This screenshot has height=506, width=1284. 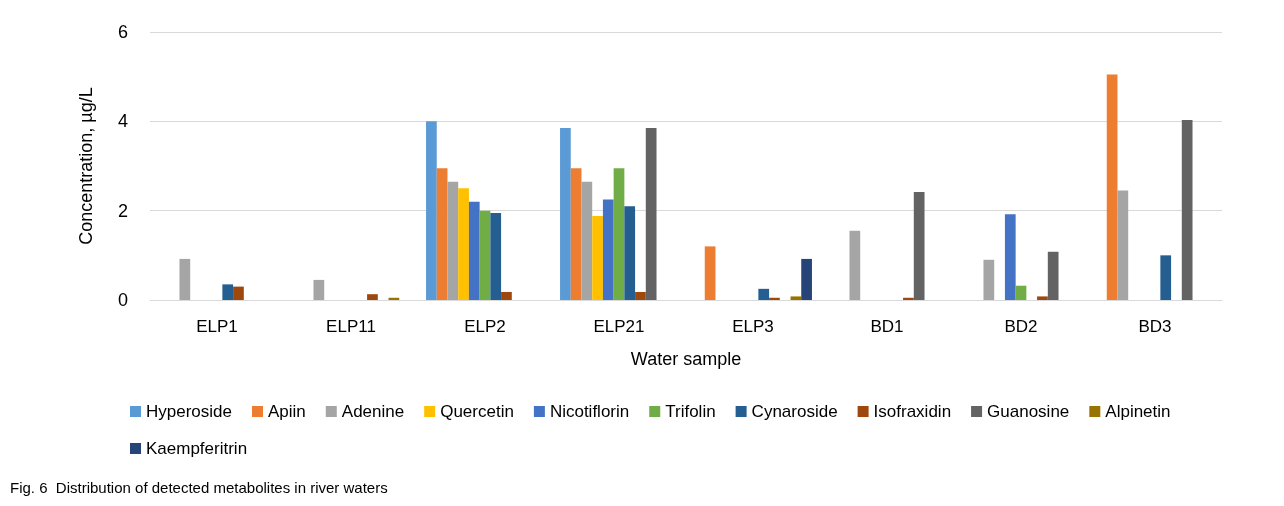 I want to click on legend-label: Apiin, so click(x=286, y=411).